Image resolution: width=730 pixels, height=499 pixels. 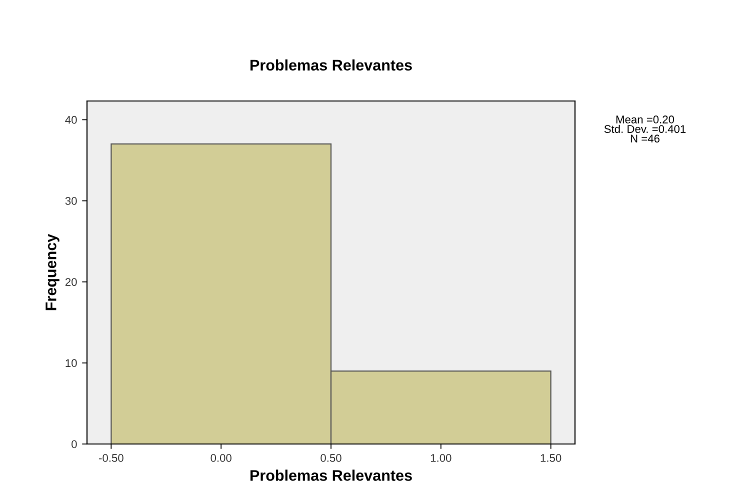 What do you see at coordinates (111, 458) in the screenshot?
I see `x-tick-label: -0.50` at bounding box center [111, 458].